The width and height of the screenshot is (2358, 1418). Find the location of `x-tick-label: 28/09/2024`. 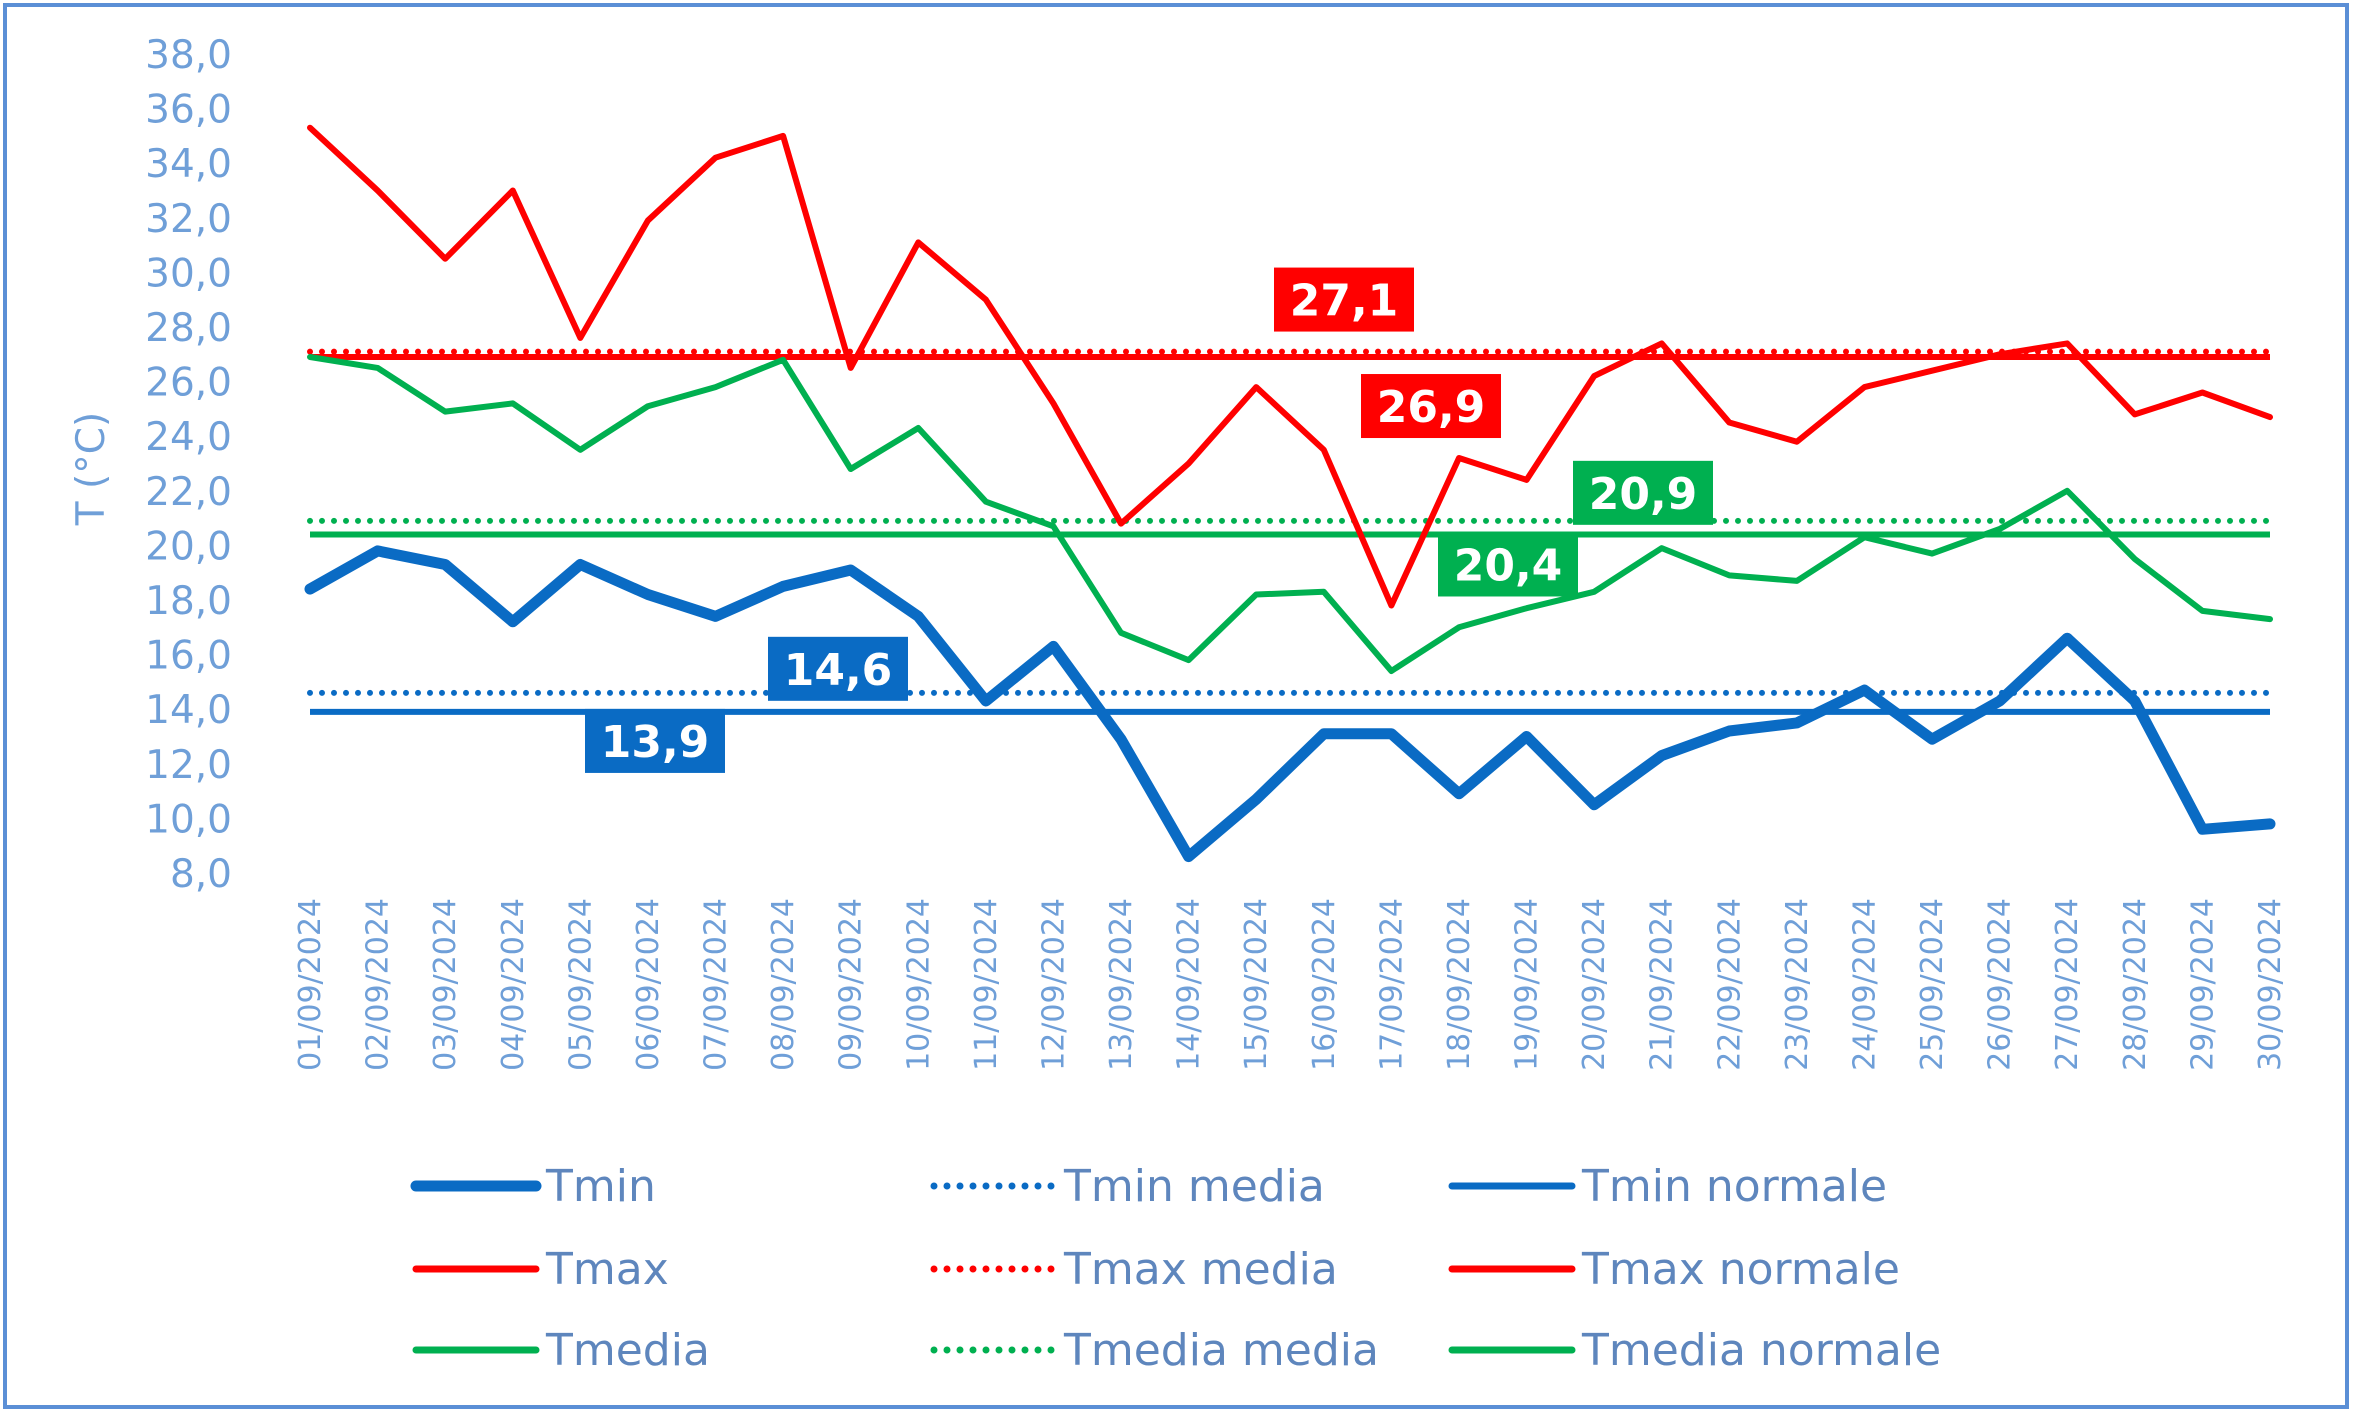

x-tick-label: 28/09/2024 is located at coordinates (2135, 984).